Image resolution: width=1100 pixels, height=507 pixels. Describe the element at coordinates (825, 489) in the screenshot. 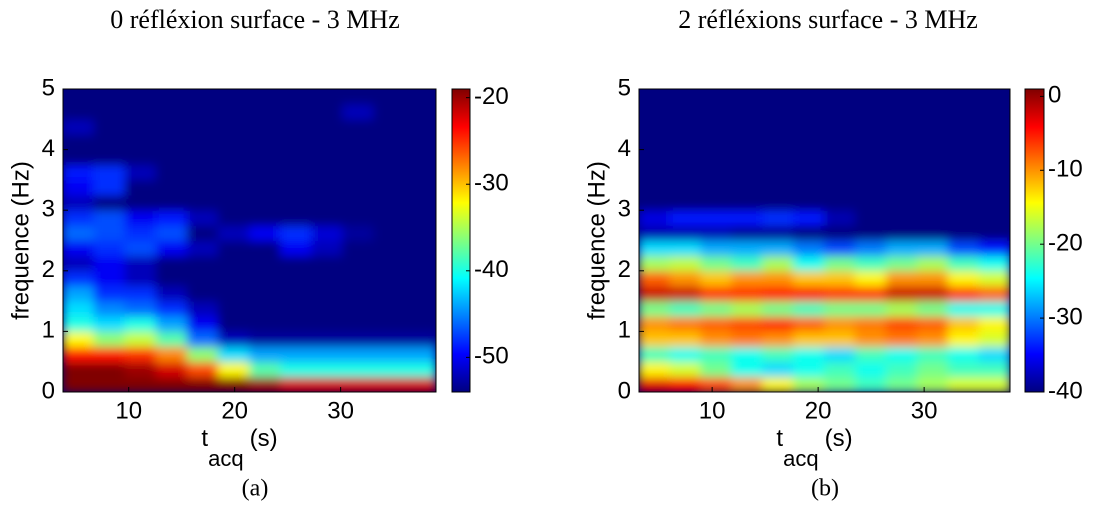

I see `caption: (b)` at that location.